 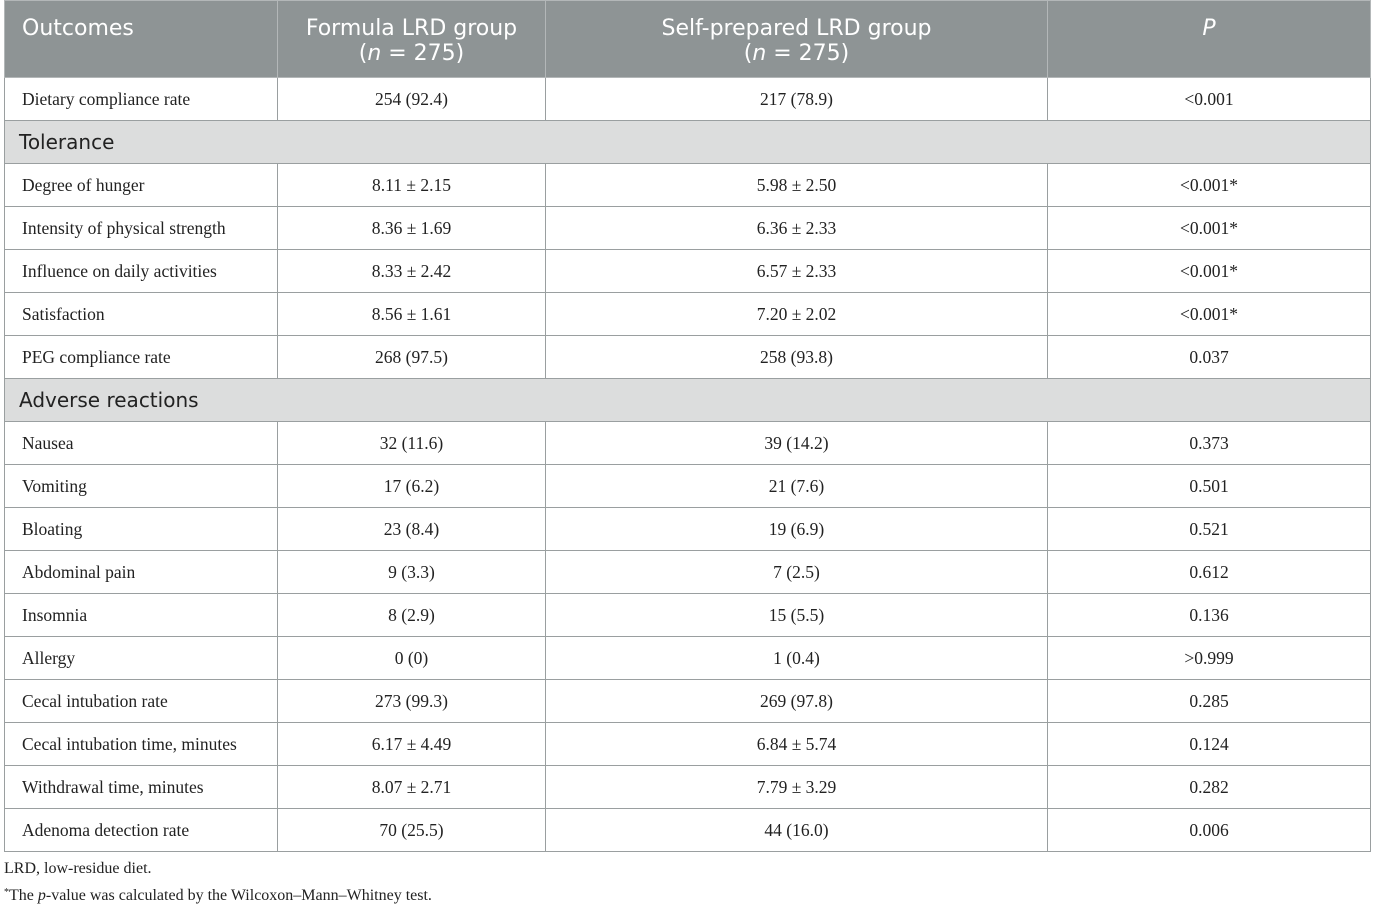 I want to click on cell-outcome: Abdominal pain, so click(x=141, y=572).